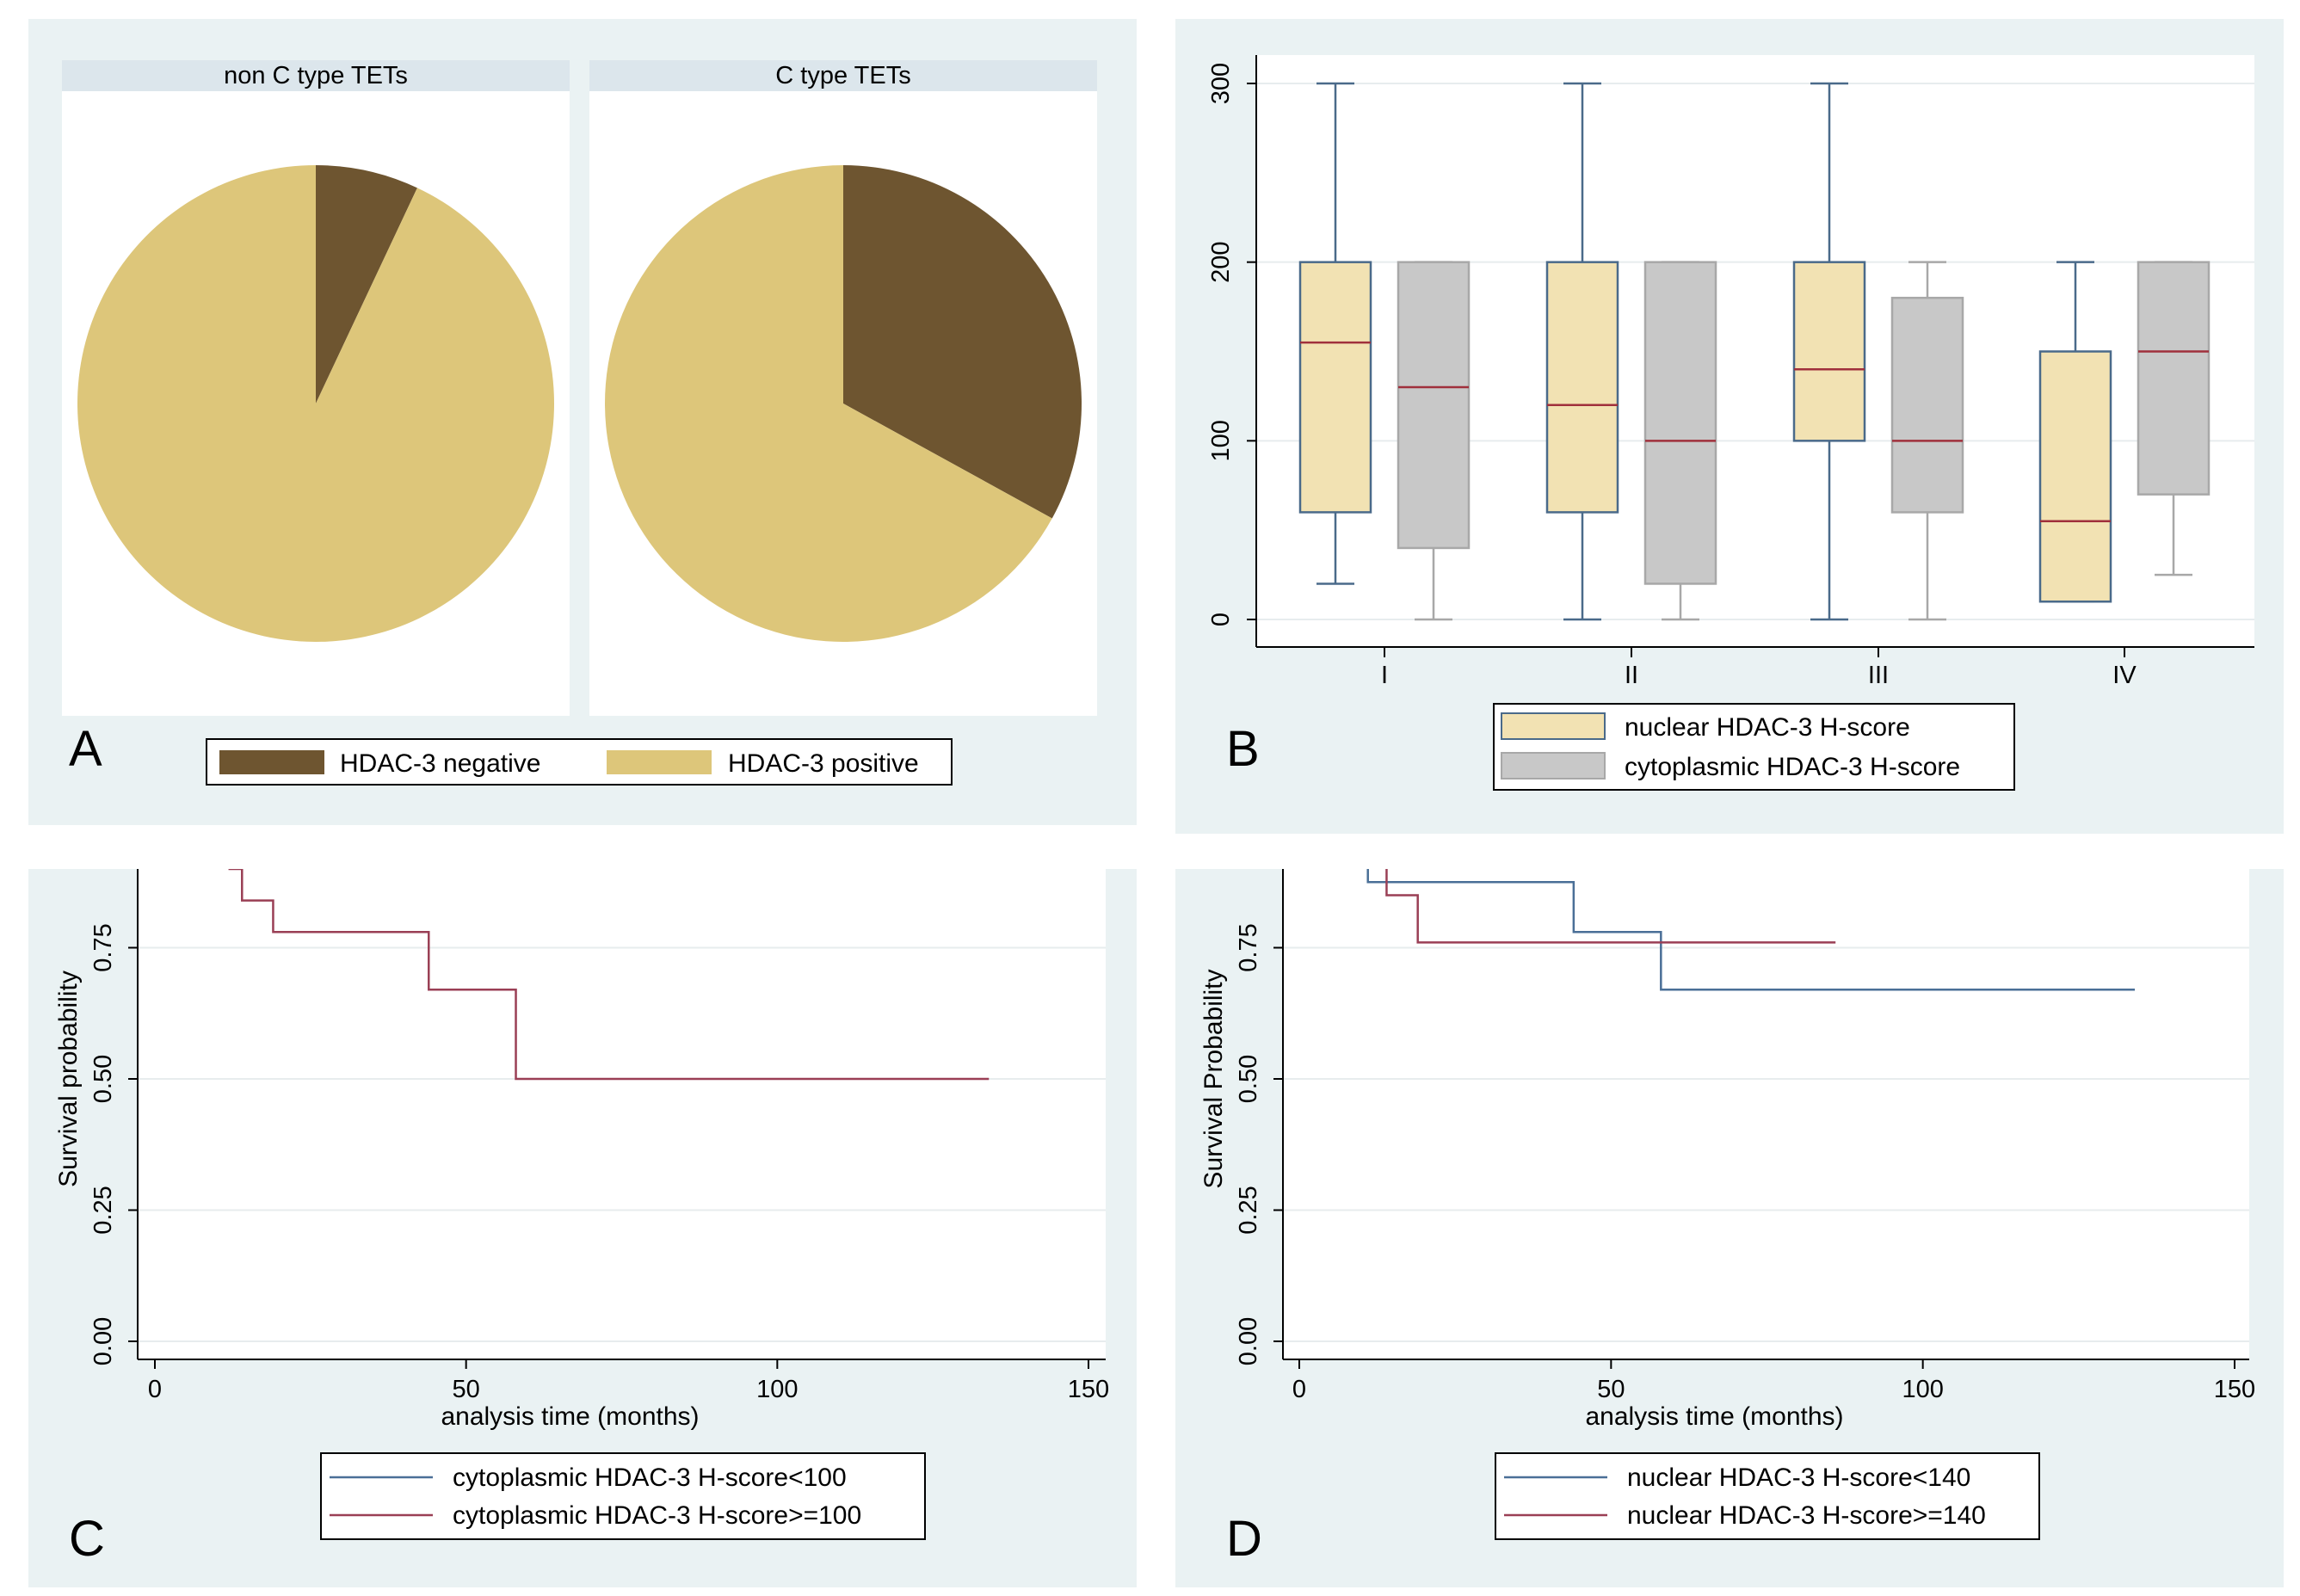 This screenshot has width=2300, height=1596. I want to click on panel-letter: D, so click(1244, 1539).